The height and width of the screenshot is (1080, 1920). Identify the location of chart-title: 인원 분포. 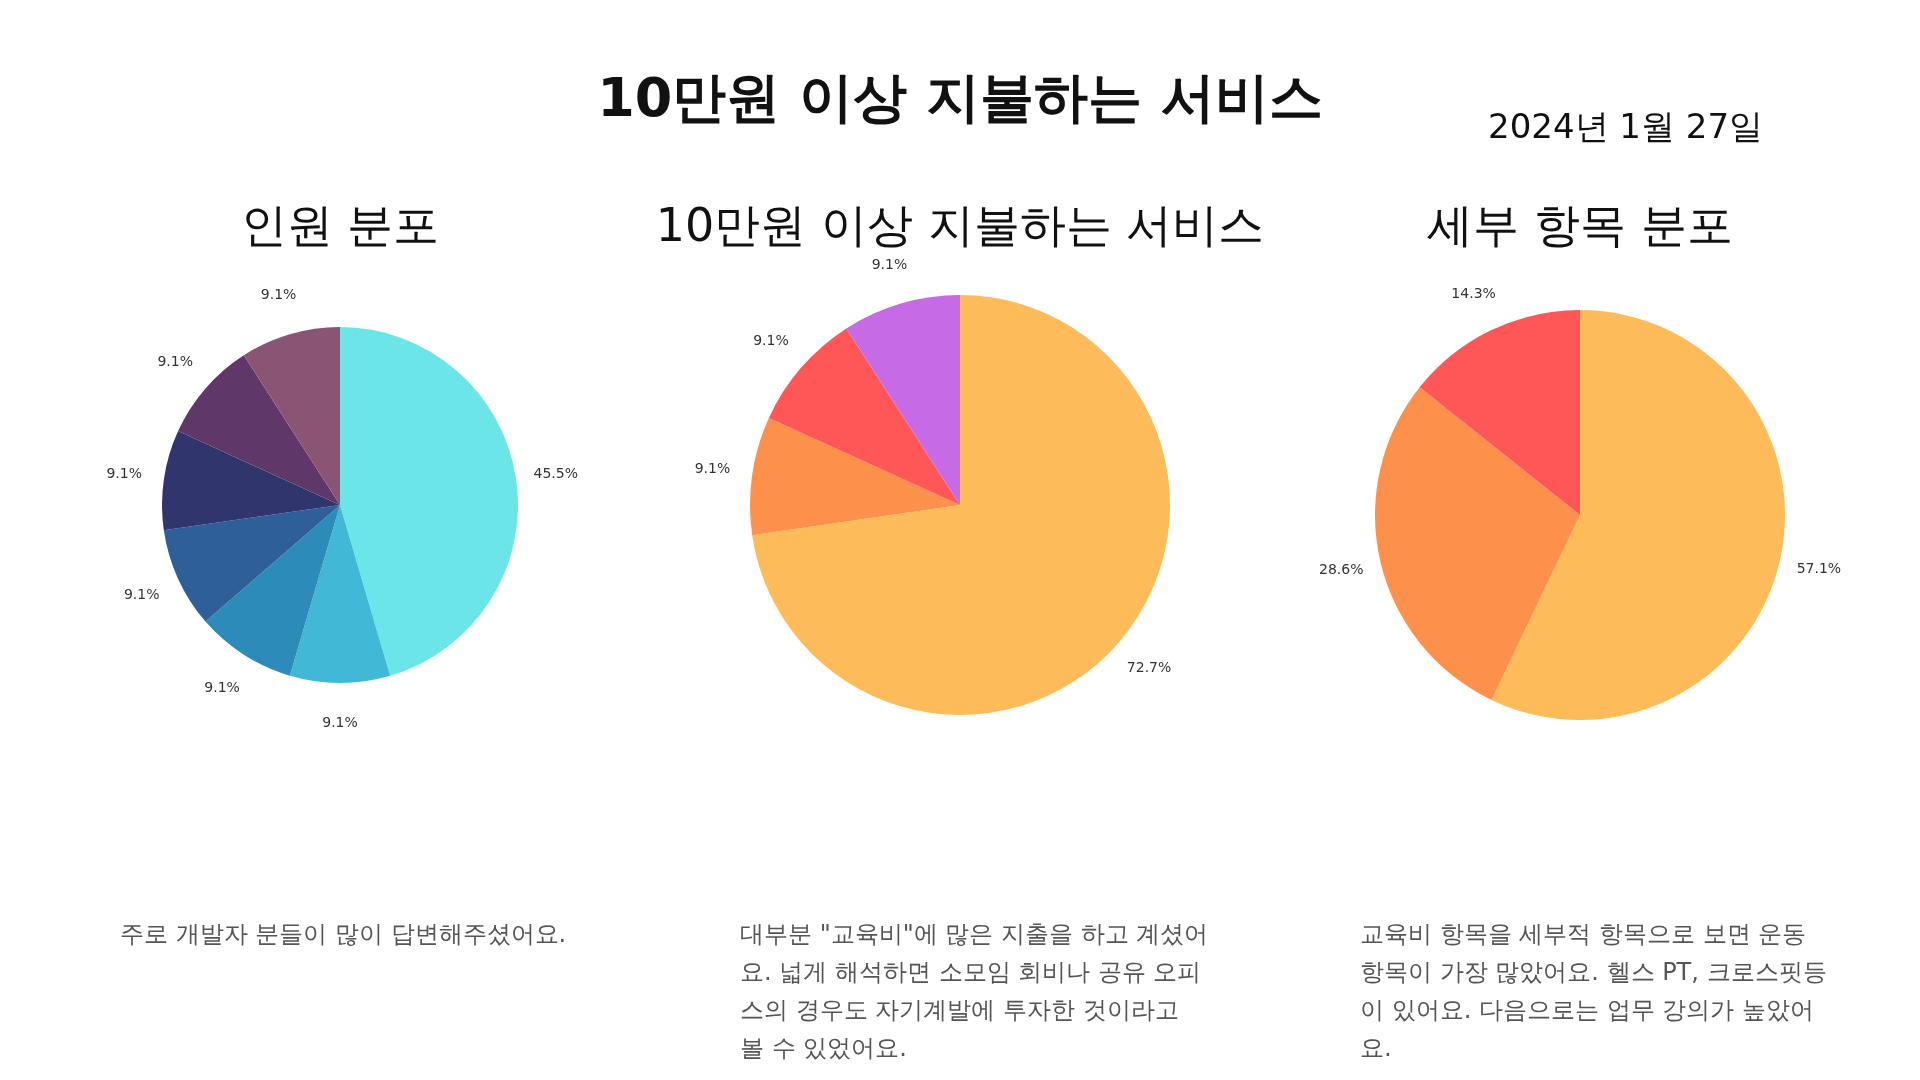
(340, 225).